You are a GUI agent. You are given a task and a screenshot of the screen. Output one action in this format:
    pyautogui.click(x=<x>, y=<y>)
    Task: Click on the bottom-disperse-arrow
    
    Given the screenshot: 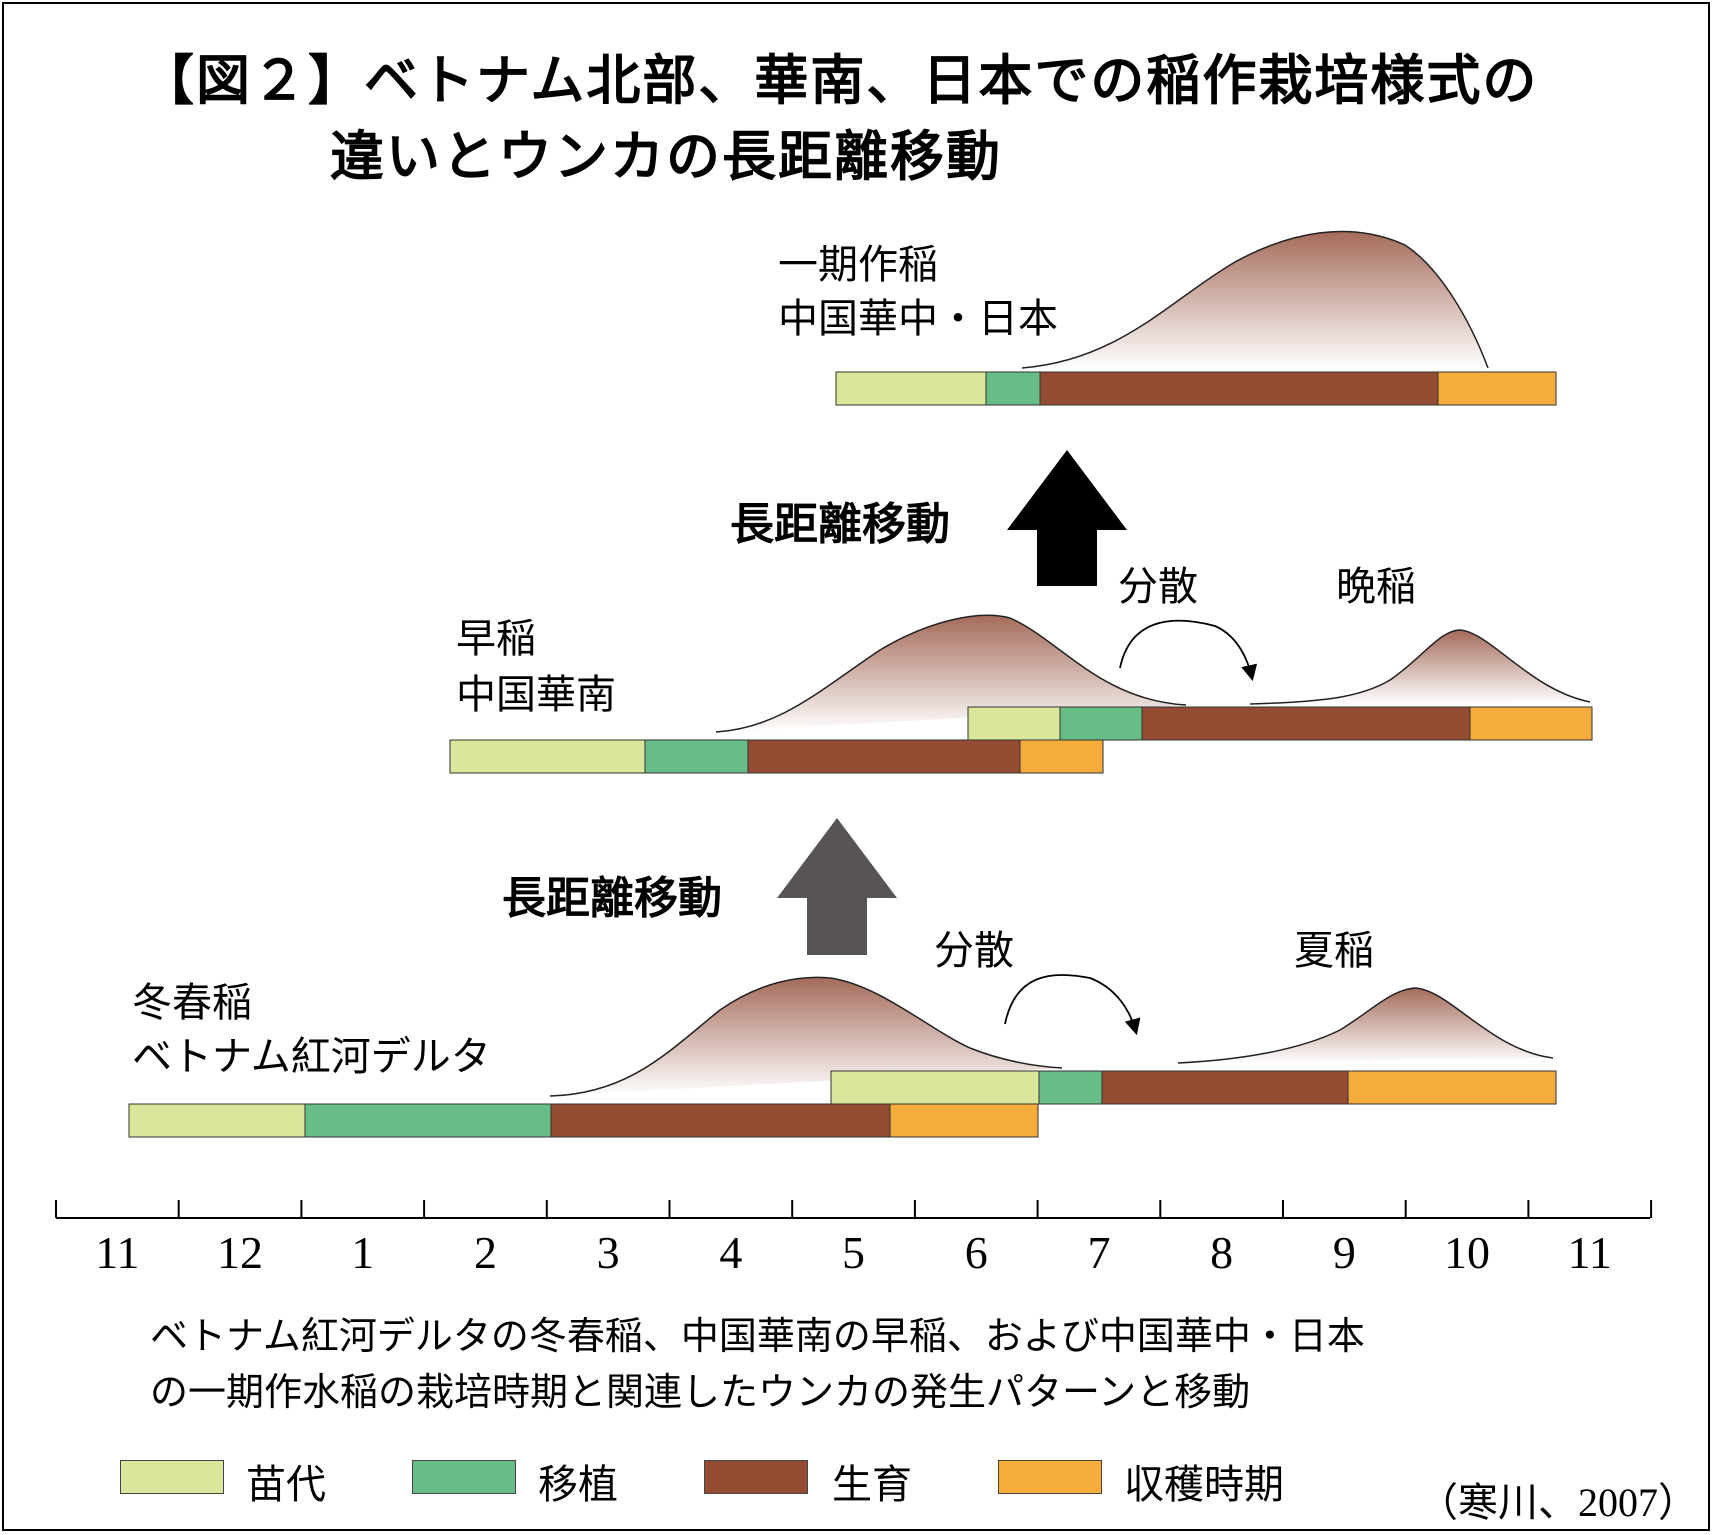 What is the action you would take?
    pyautogui.click(x=1072, y=1005)
    